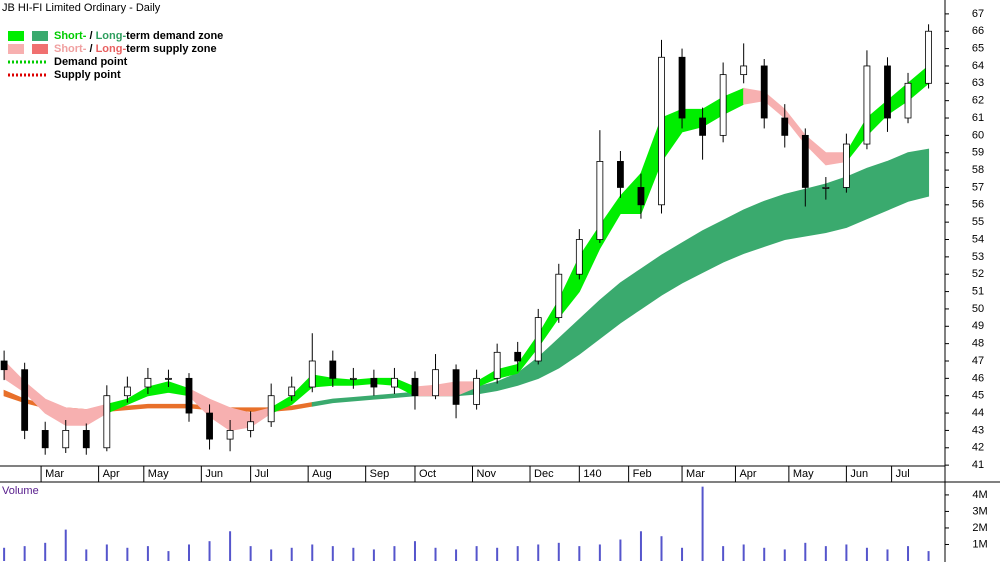  What do you see at coordinates (978, 430) in the screenshot?
I see `y-tick-label: 43` at bounding box center [978, 430].